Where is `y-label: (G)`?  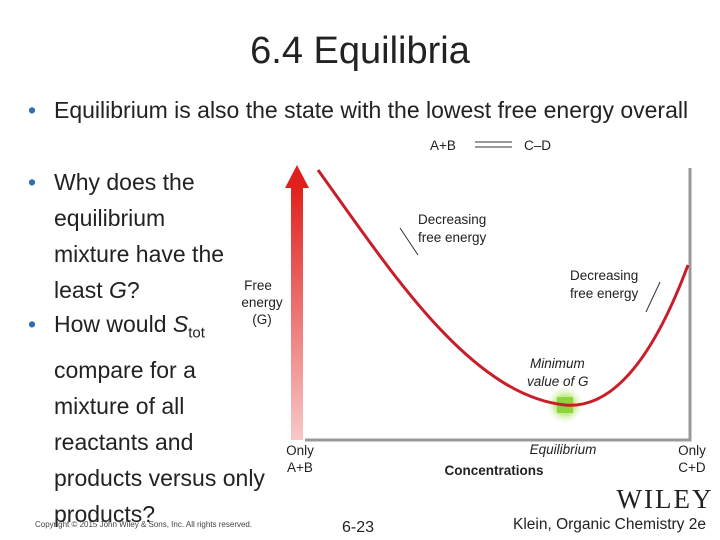
y-label: (G) is located at coordinates (262, 319).